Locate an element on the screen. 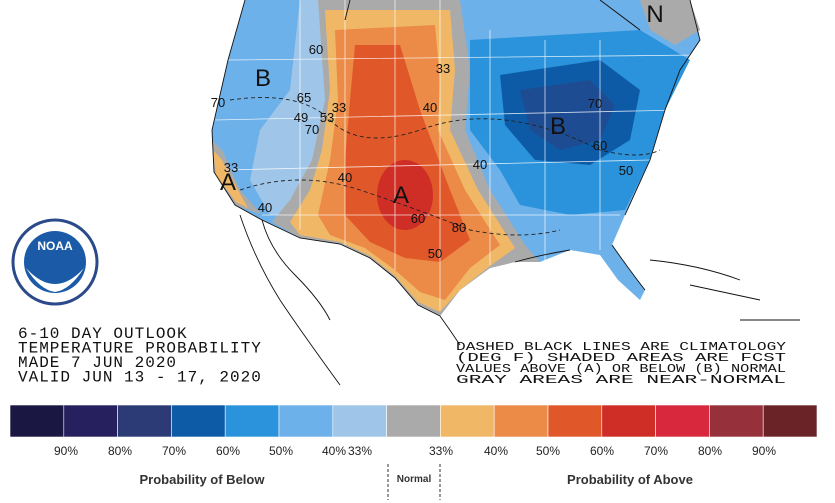 This screenshot has height=503, width=835. region-dark-orange is located at coordinates (407, 153).